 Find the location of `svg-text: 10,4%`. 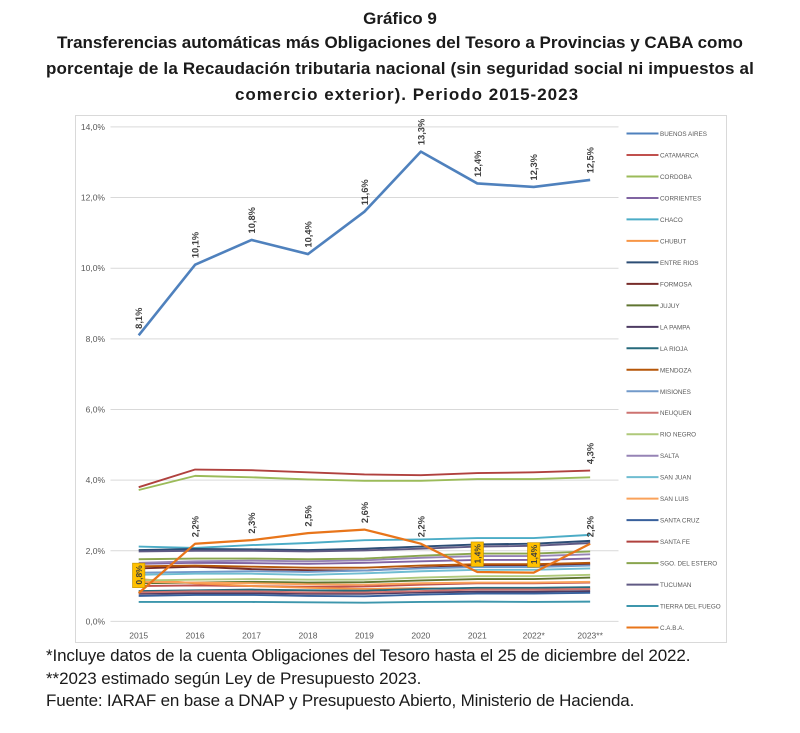

svg-text: 10,4% is located at coordinates (308, 233).